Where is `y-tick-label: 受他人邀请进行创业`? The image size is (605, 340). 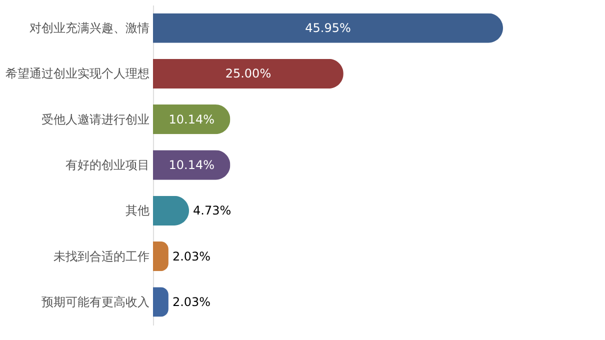
y-tick-label: 受他人邀请进行创业 is located at coordinates (96, 119).